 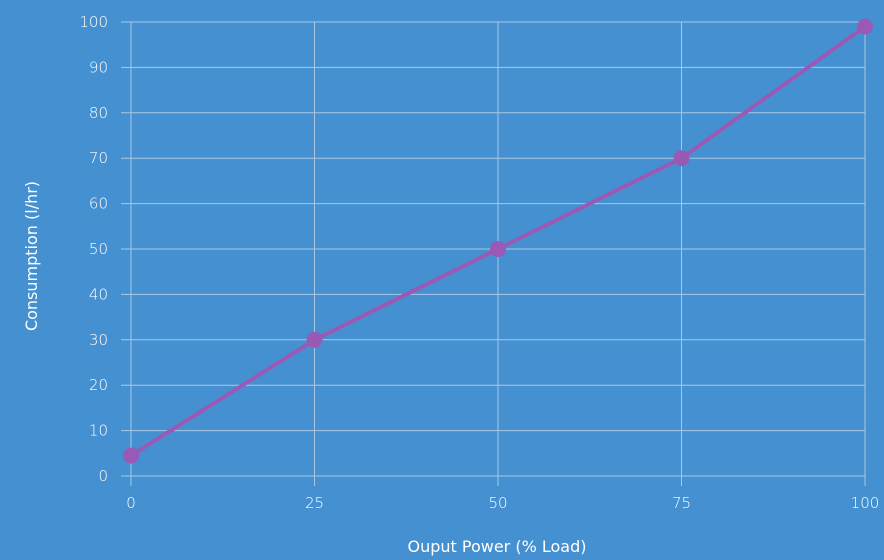 What do you see at coordinates (314, 503) in the screenshot?
I see `x-tick-label: 25` at bounding box center [314, 503].